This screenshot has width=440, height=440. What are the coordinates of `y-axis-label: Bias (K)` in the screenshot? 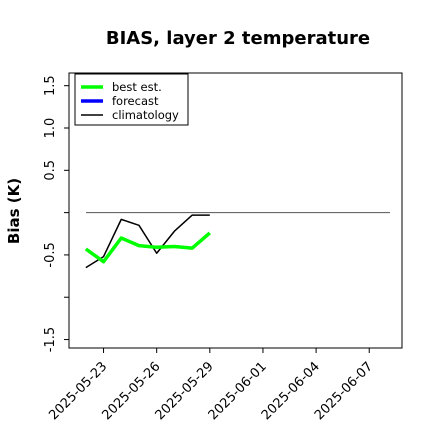 It's located at (14, 211).